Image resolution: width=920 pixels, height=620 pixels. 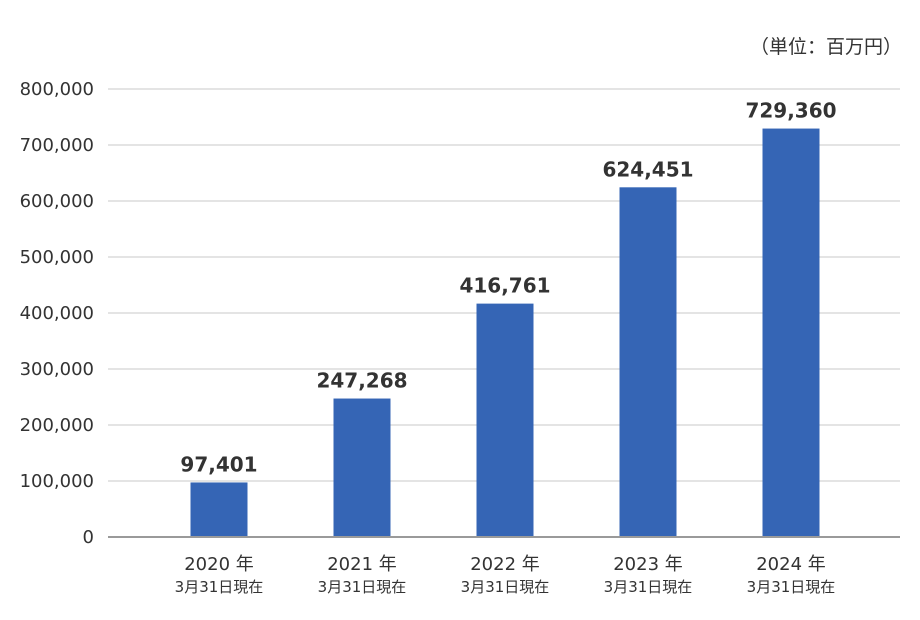 I want to click on y-tick-label: 100,000, so click(x=57, y=481).